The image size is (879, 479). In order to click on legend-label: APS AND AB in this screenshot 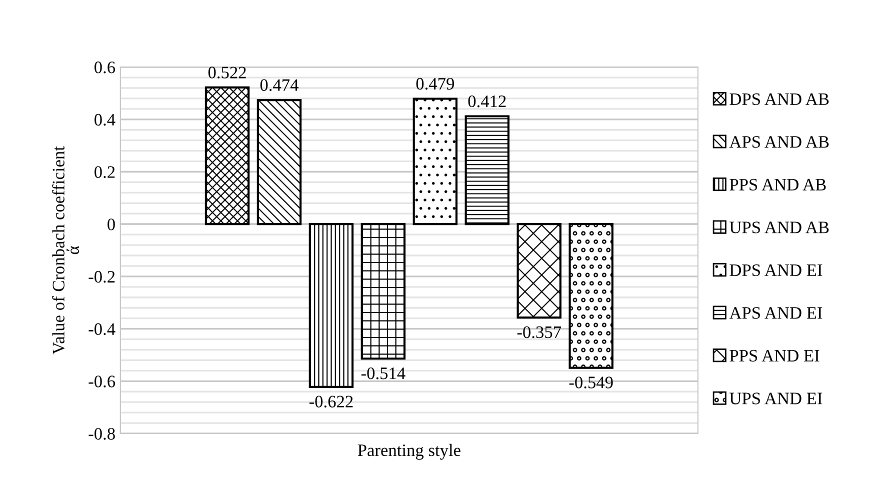, I will do `click(779, 142)`.